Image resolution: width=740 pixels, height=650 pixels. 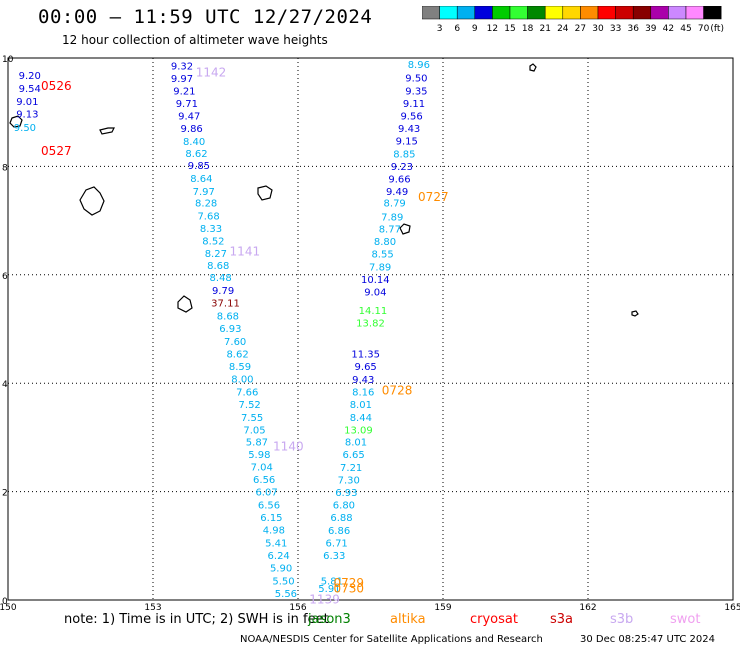 What do you see at coordinates (475, 29) in the screenshot?
I see `colorbar-tick-label: 9` at bounding box center [475, 29].